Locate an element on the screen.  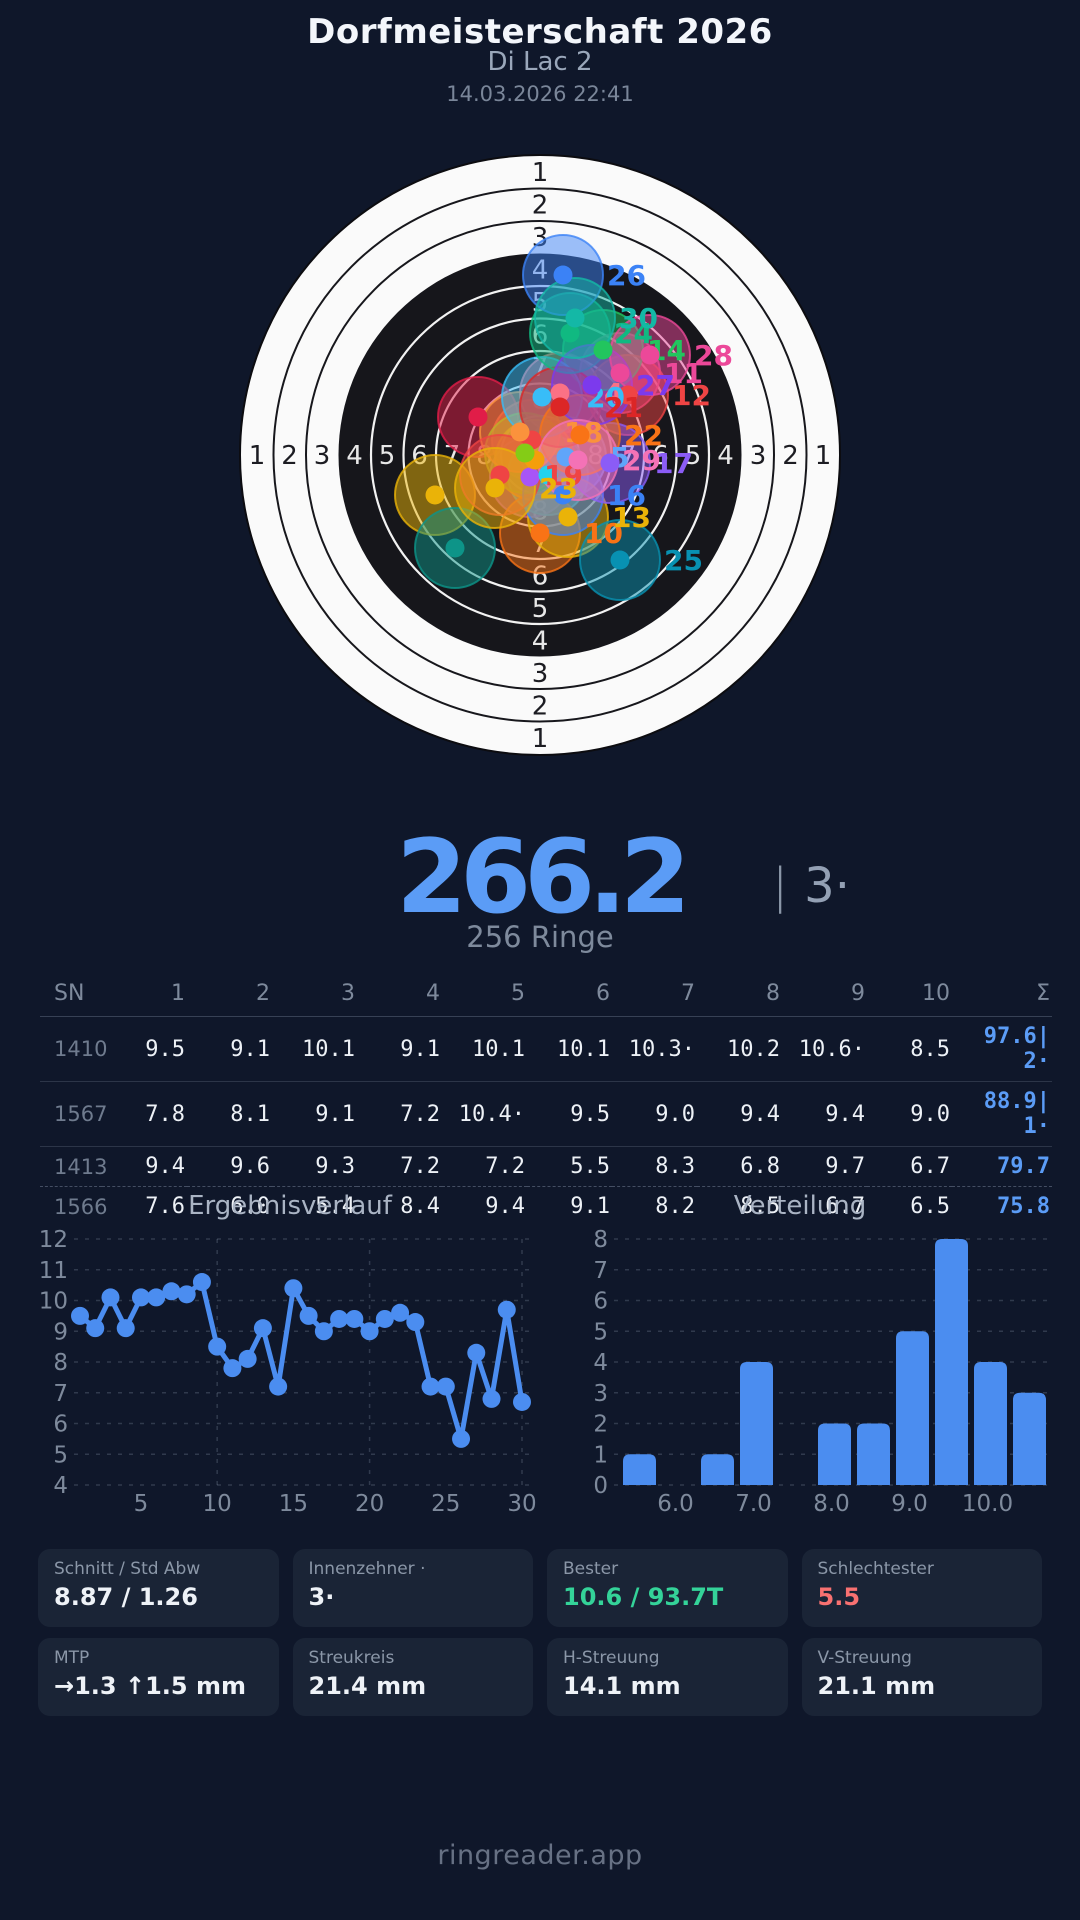
shot-value: 9.0 is located at coordinates (909, 1114).